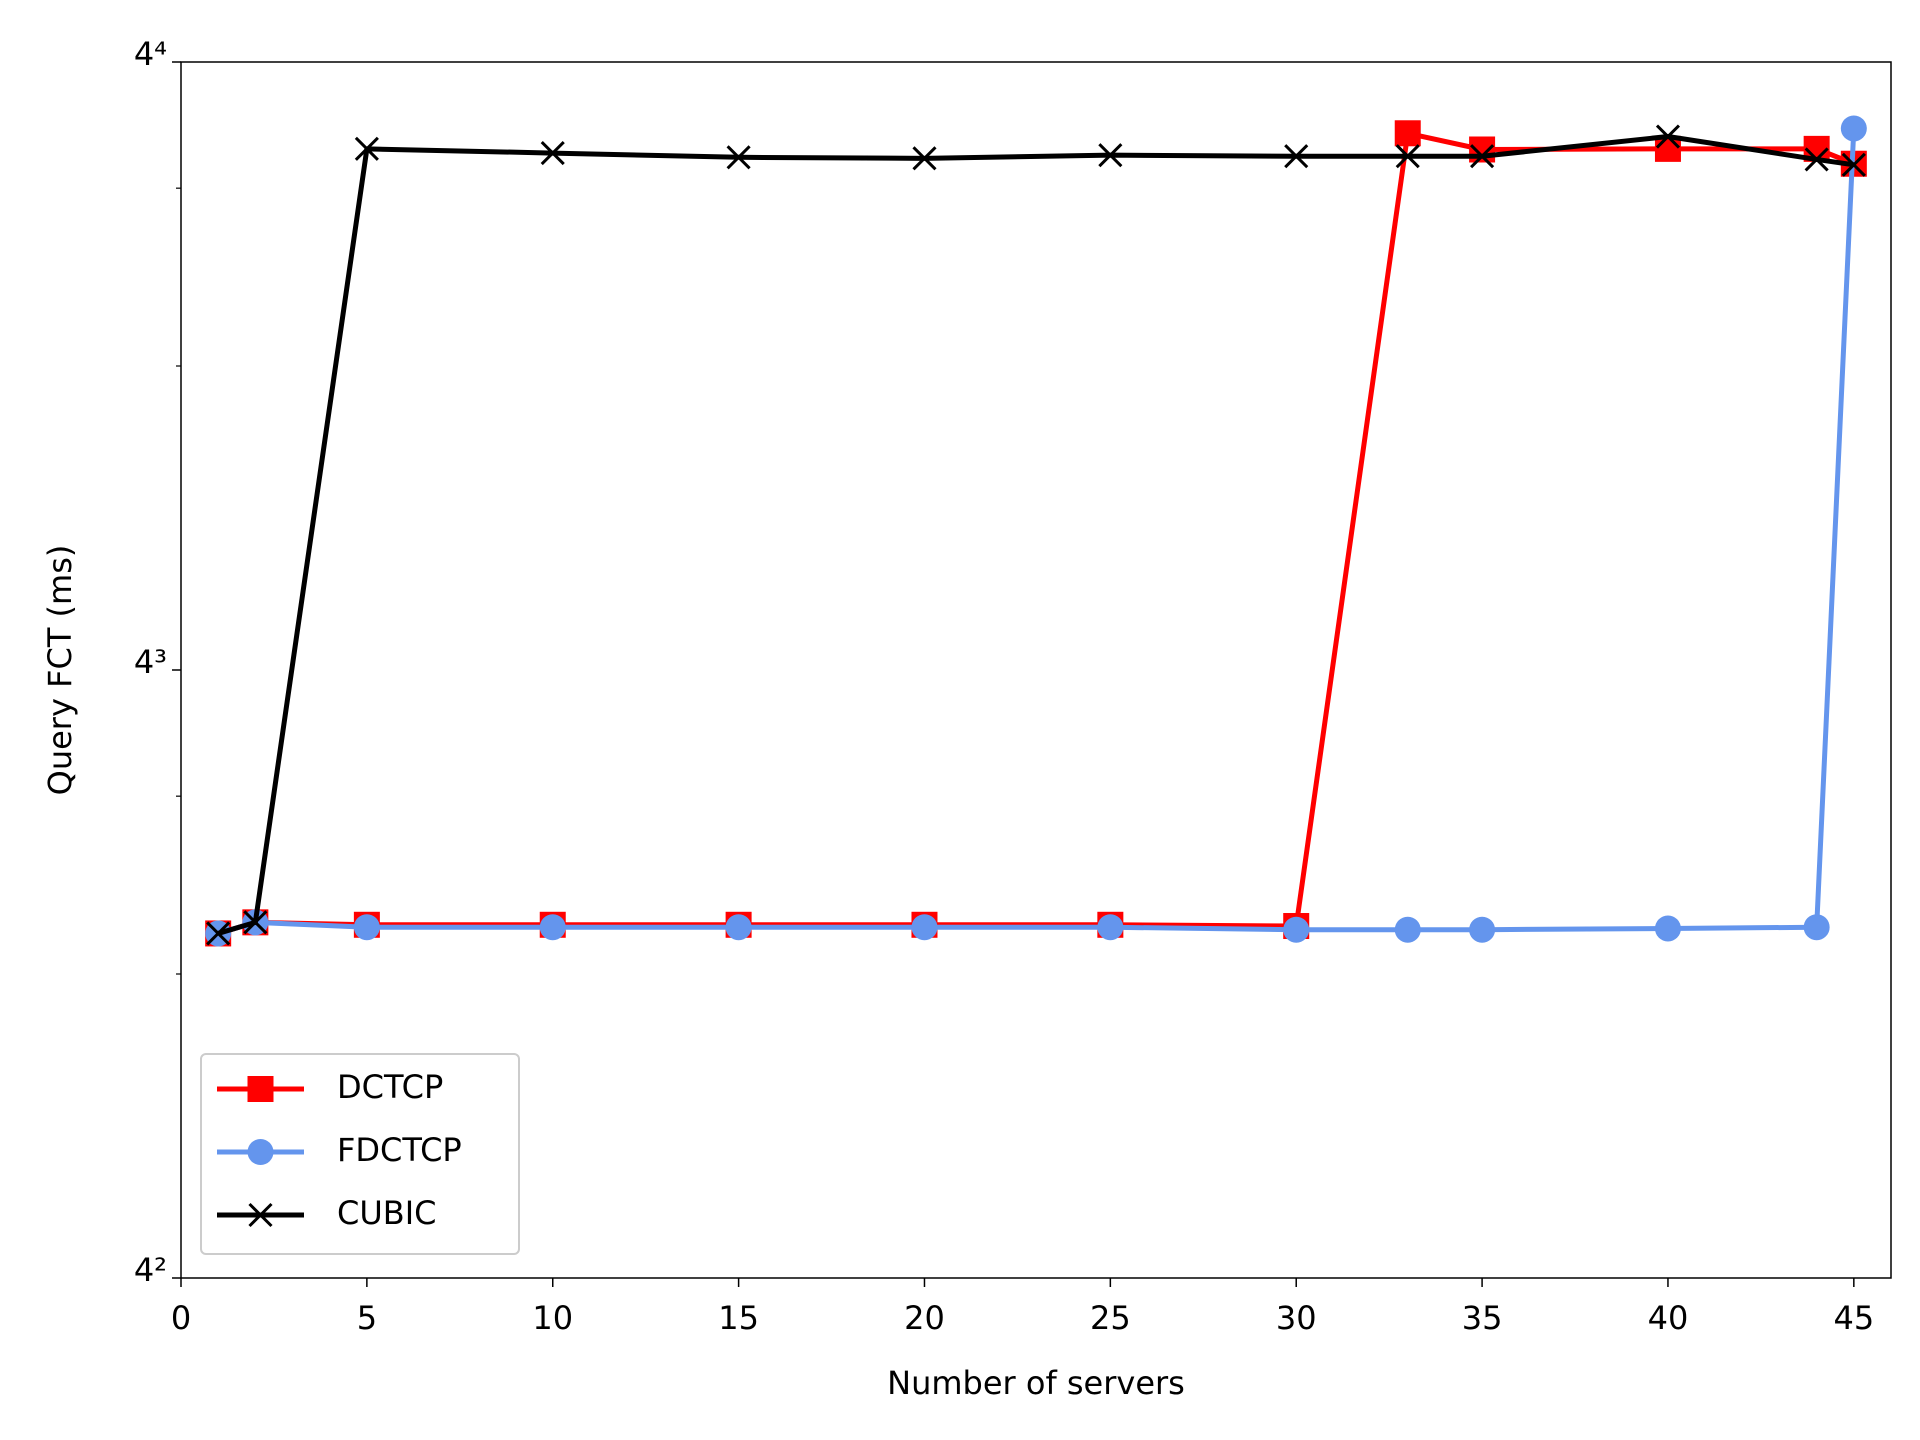 The image size is (1920, 1440). What do you see at coordinates (1668, 1318) in the screenshot?
I see `x-tick-label: 40` at bounding box center [1668, 1318].